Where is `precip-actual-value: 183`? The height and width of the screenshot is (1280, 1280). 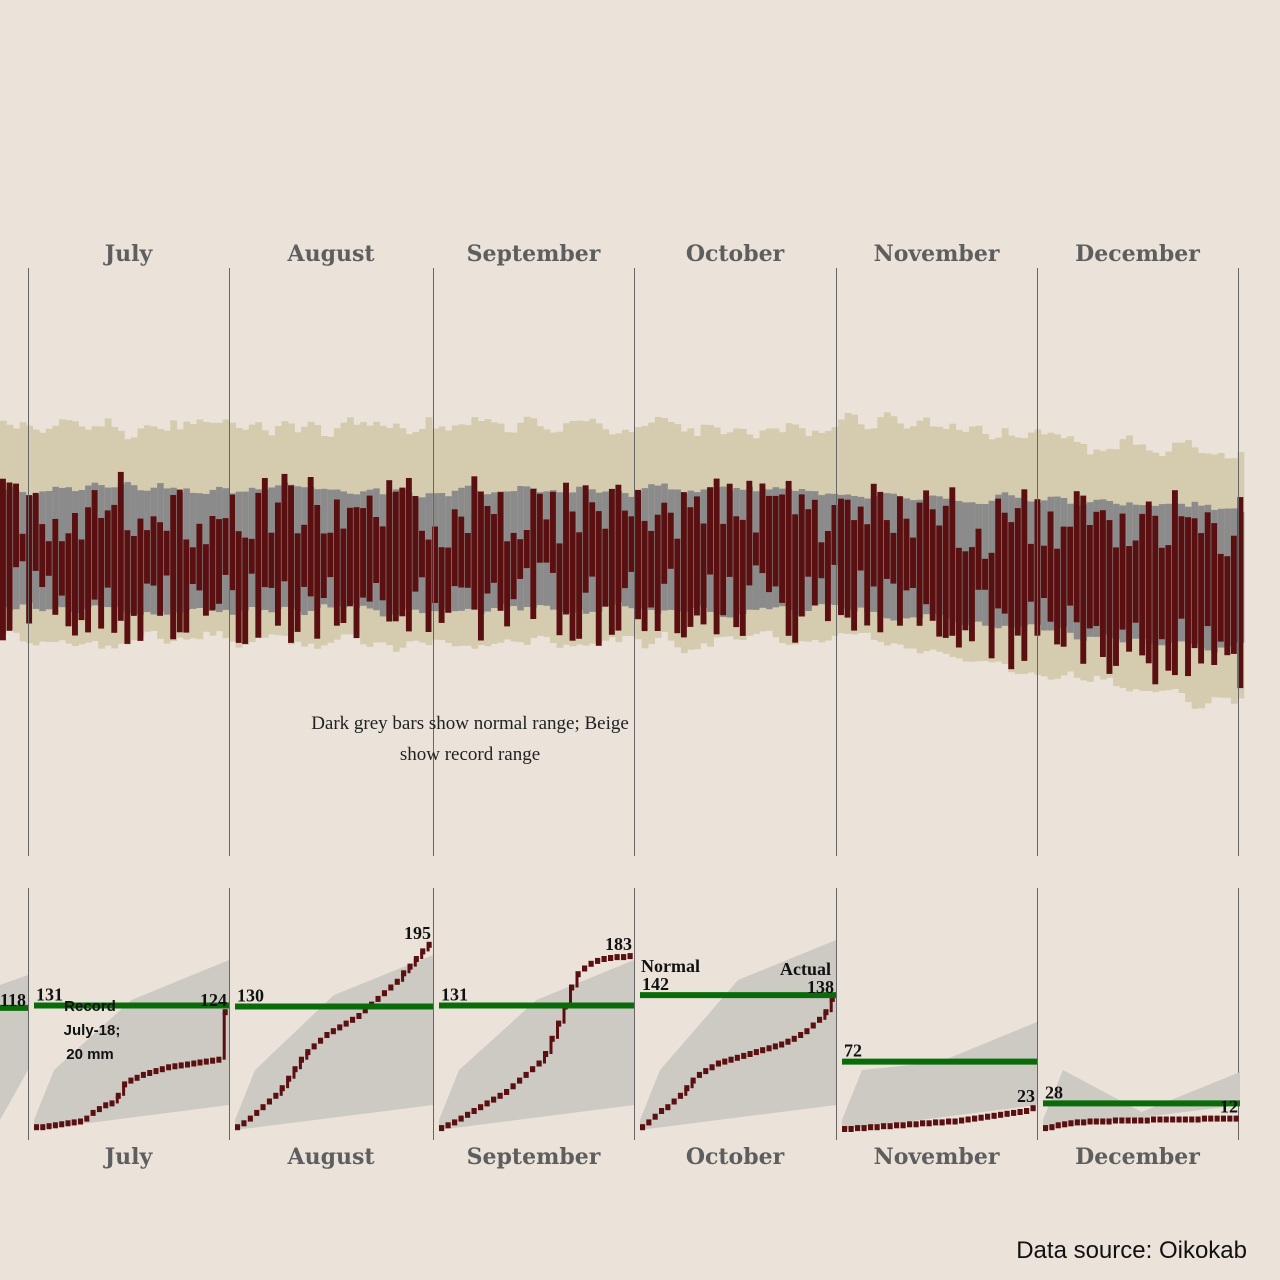
precip-actual-value: 183 is located at coordinates (618, 944).